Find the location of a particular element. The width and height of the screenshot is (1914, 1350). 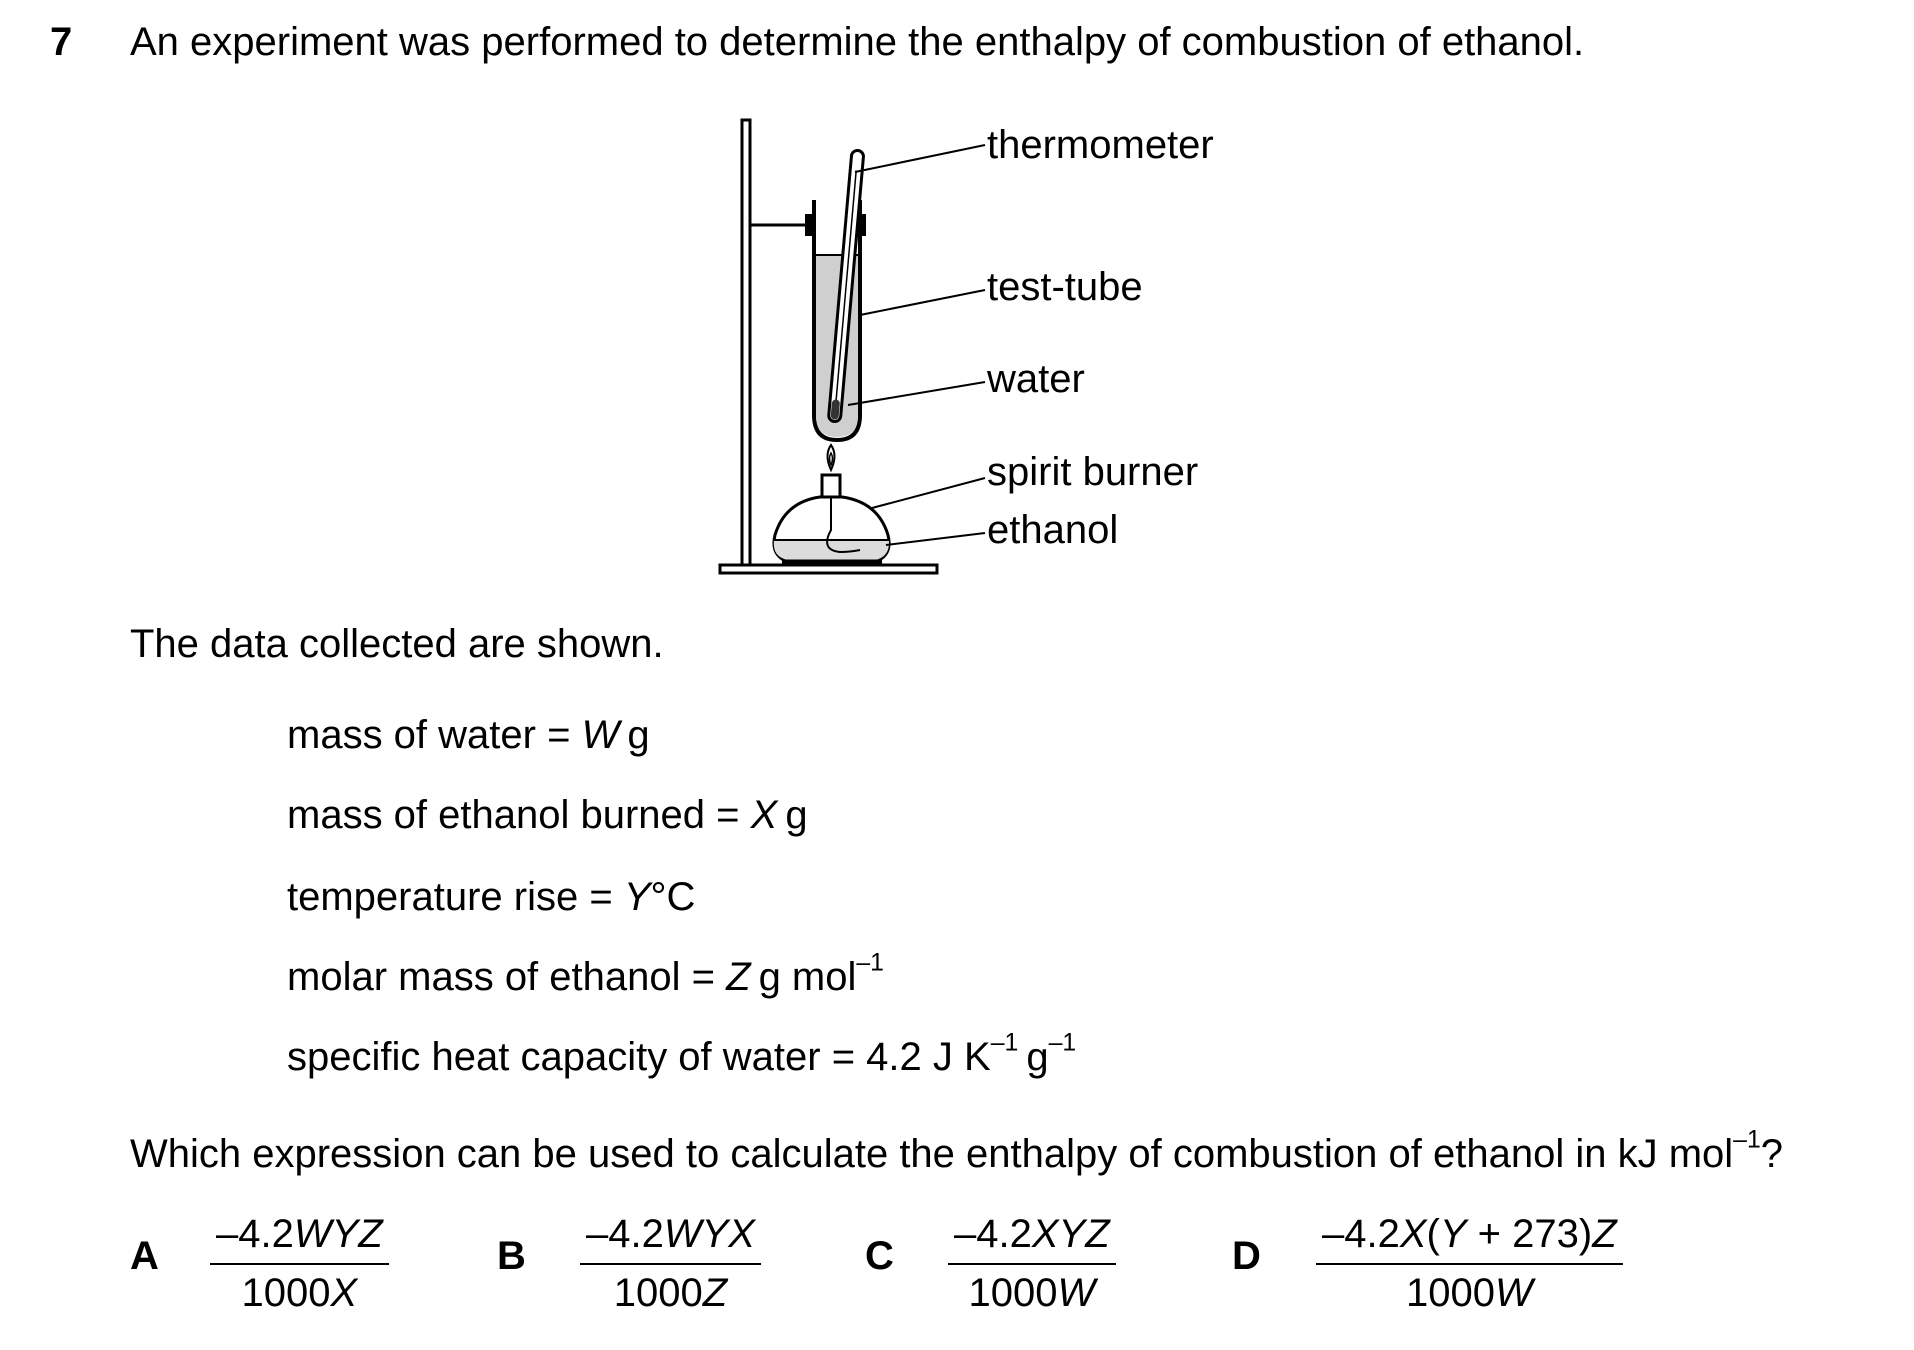

data-mass-ethanol: mass of ethanol burned = X g is located at coordinates (547, 815).